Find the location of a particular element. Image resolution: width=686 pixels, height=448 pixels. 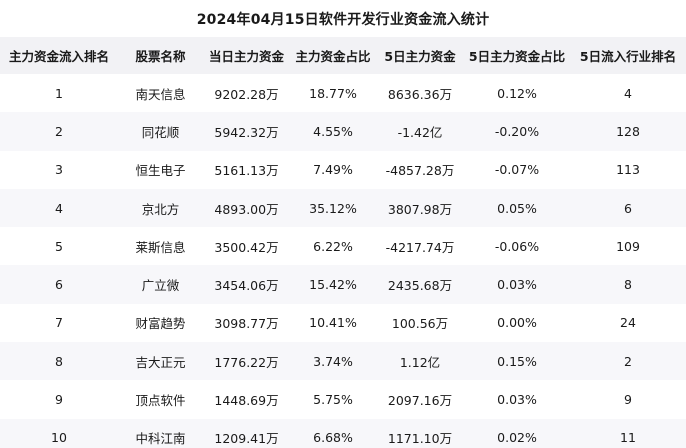

table-cell: 5161.13万 is located at coordinates (246, 171).